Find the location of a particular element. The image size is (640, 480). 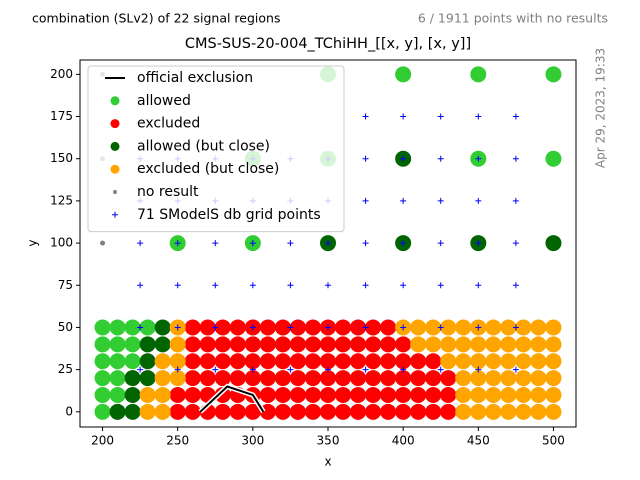

legend-label: official exclusion is located at coordinates (195, 78).